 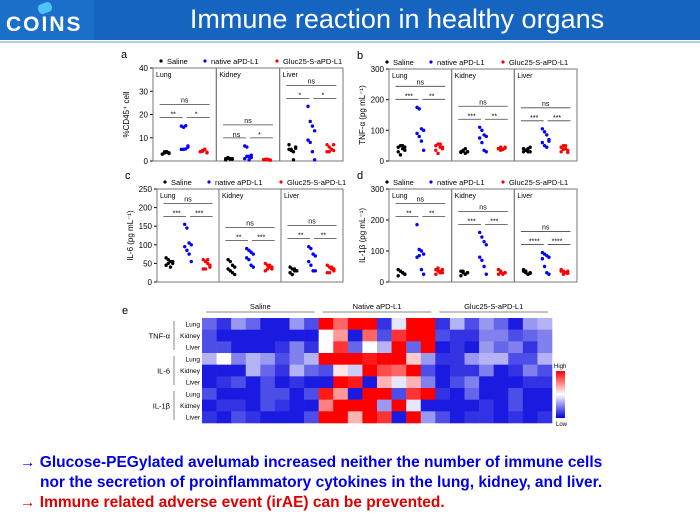 What do you see at coordinates (193, 324) in the screenshot?
I see `row-label: Lung` at bounding box center [193, 324].